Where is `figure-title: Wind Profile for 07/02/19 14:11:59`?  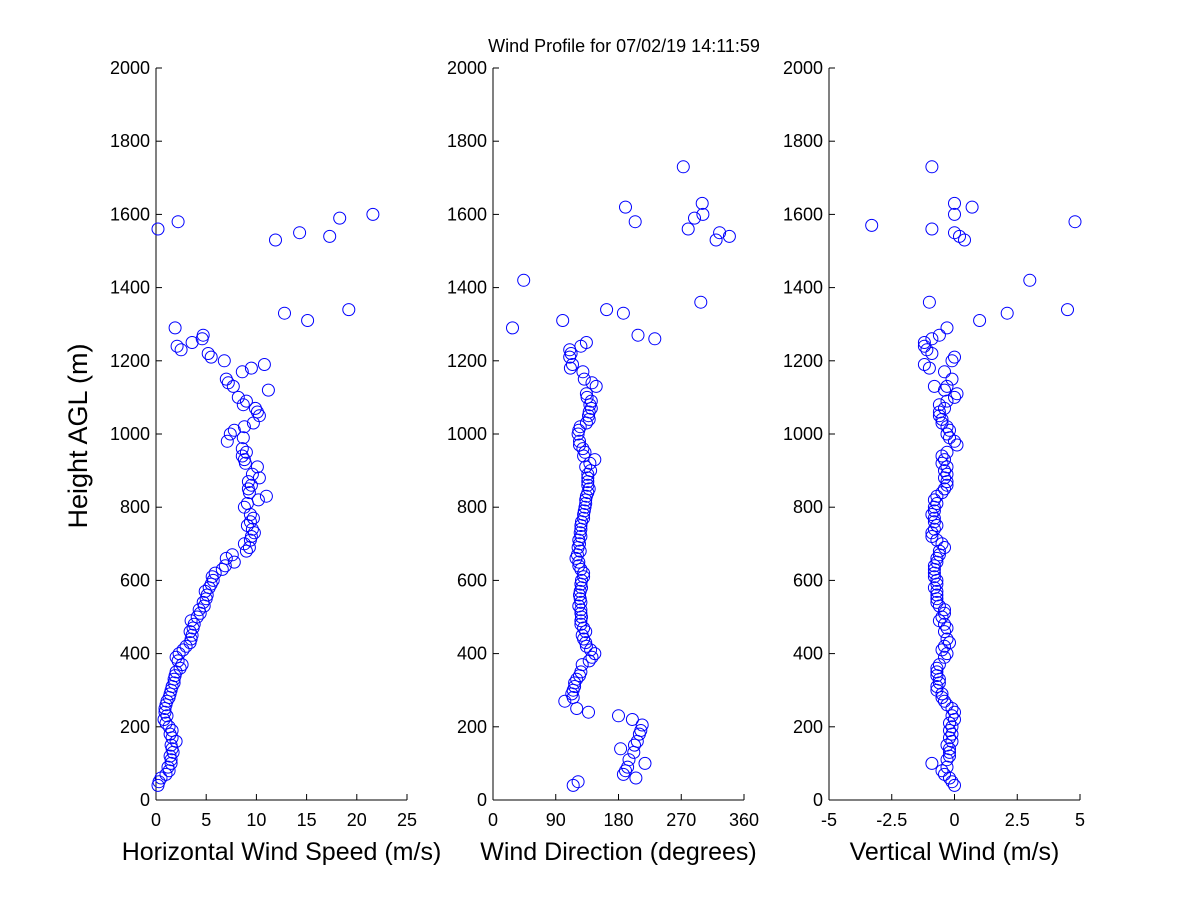 figure-title: Wind Profile for 07/02/19 14:11:59 is located at coordinates (624, 46).